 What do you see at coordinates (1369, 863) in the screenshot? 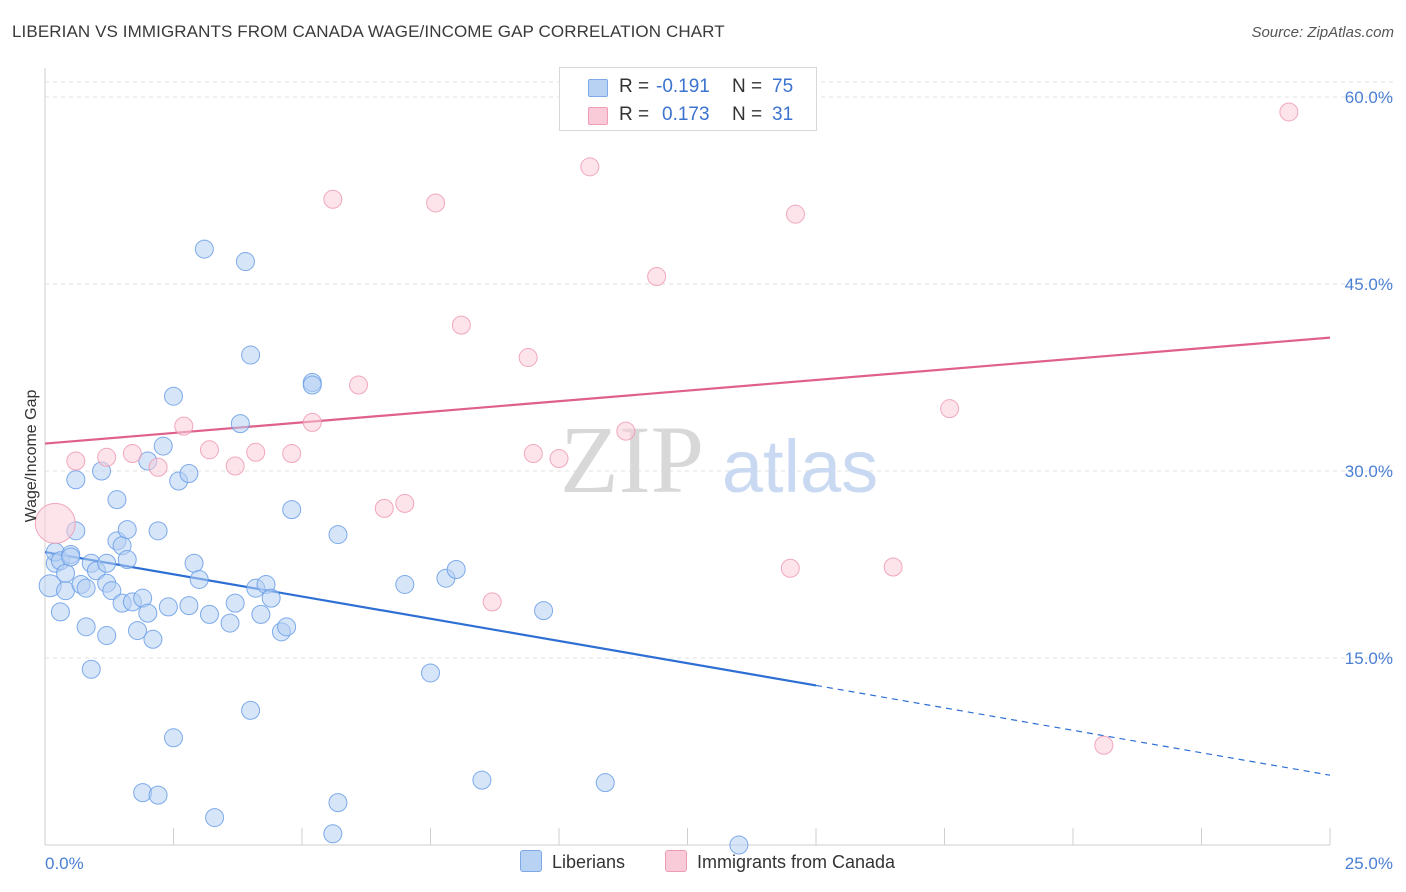
I see `x-tick-label-max: 25.0%` at bounding box center [1369, 863].